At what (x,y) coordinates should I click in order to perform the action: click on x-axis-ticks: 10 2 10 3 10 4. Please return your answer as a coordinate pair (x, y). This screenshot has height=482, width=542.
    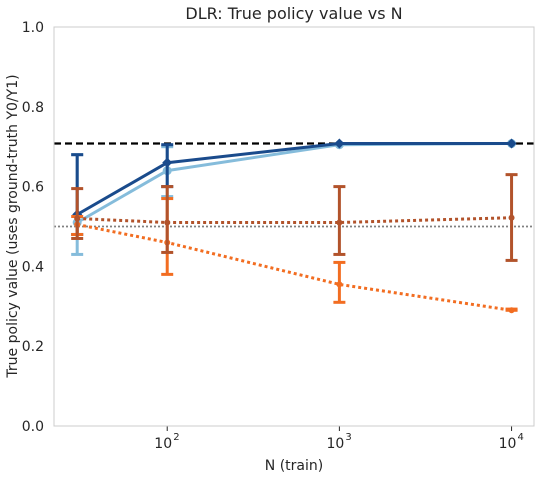
    Looking at the image, I should click on (339, 439).